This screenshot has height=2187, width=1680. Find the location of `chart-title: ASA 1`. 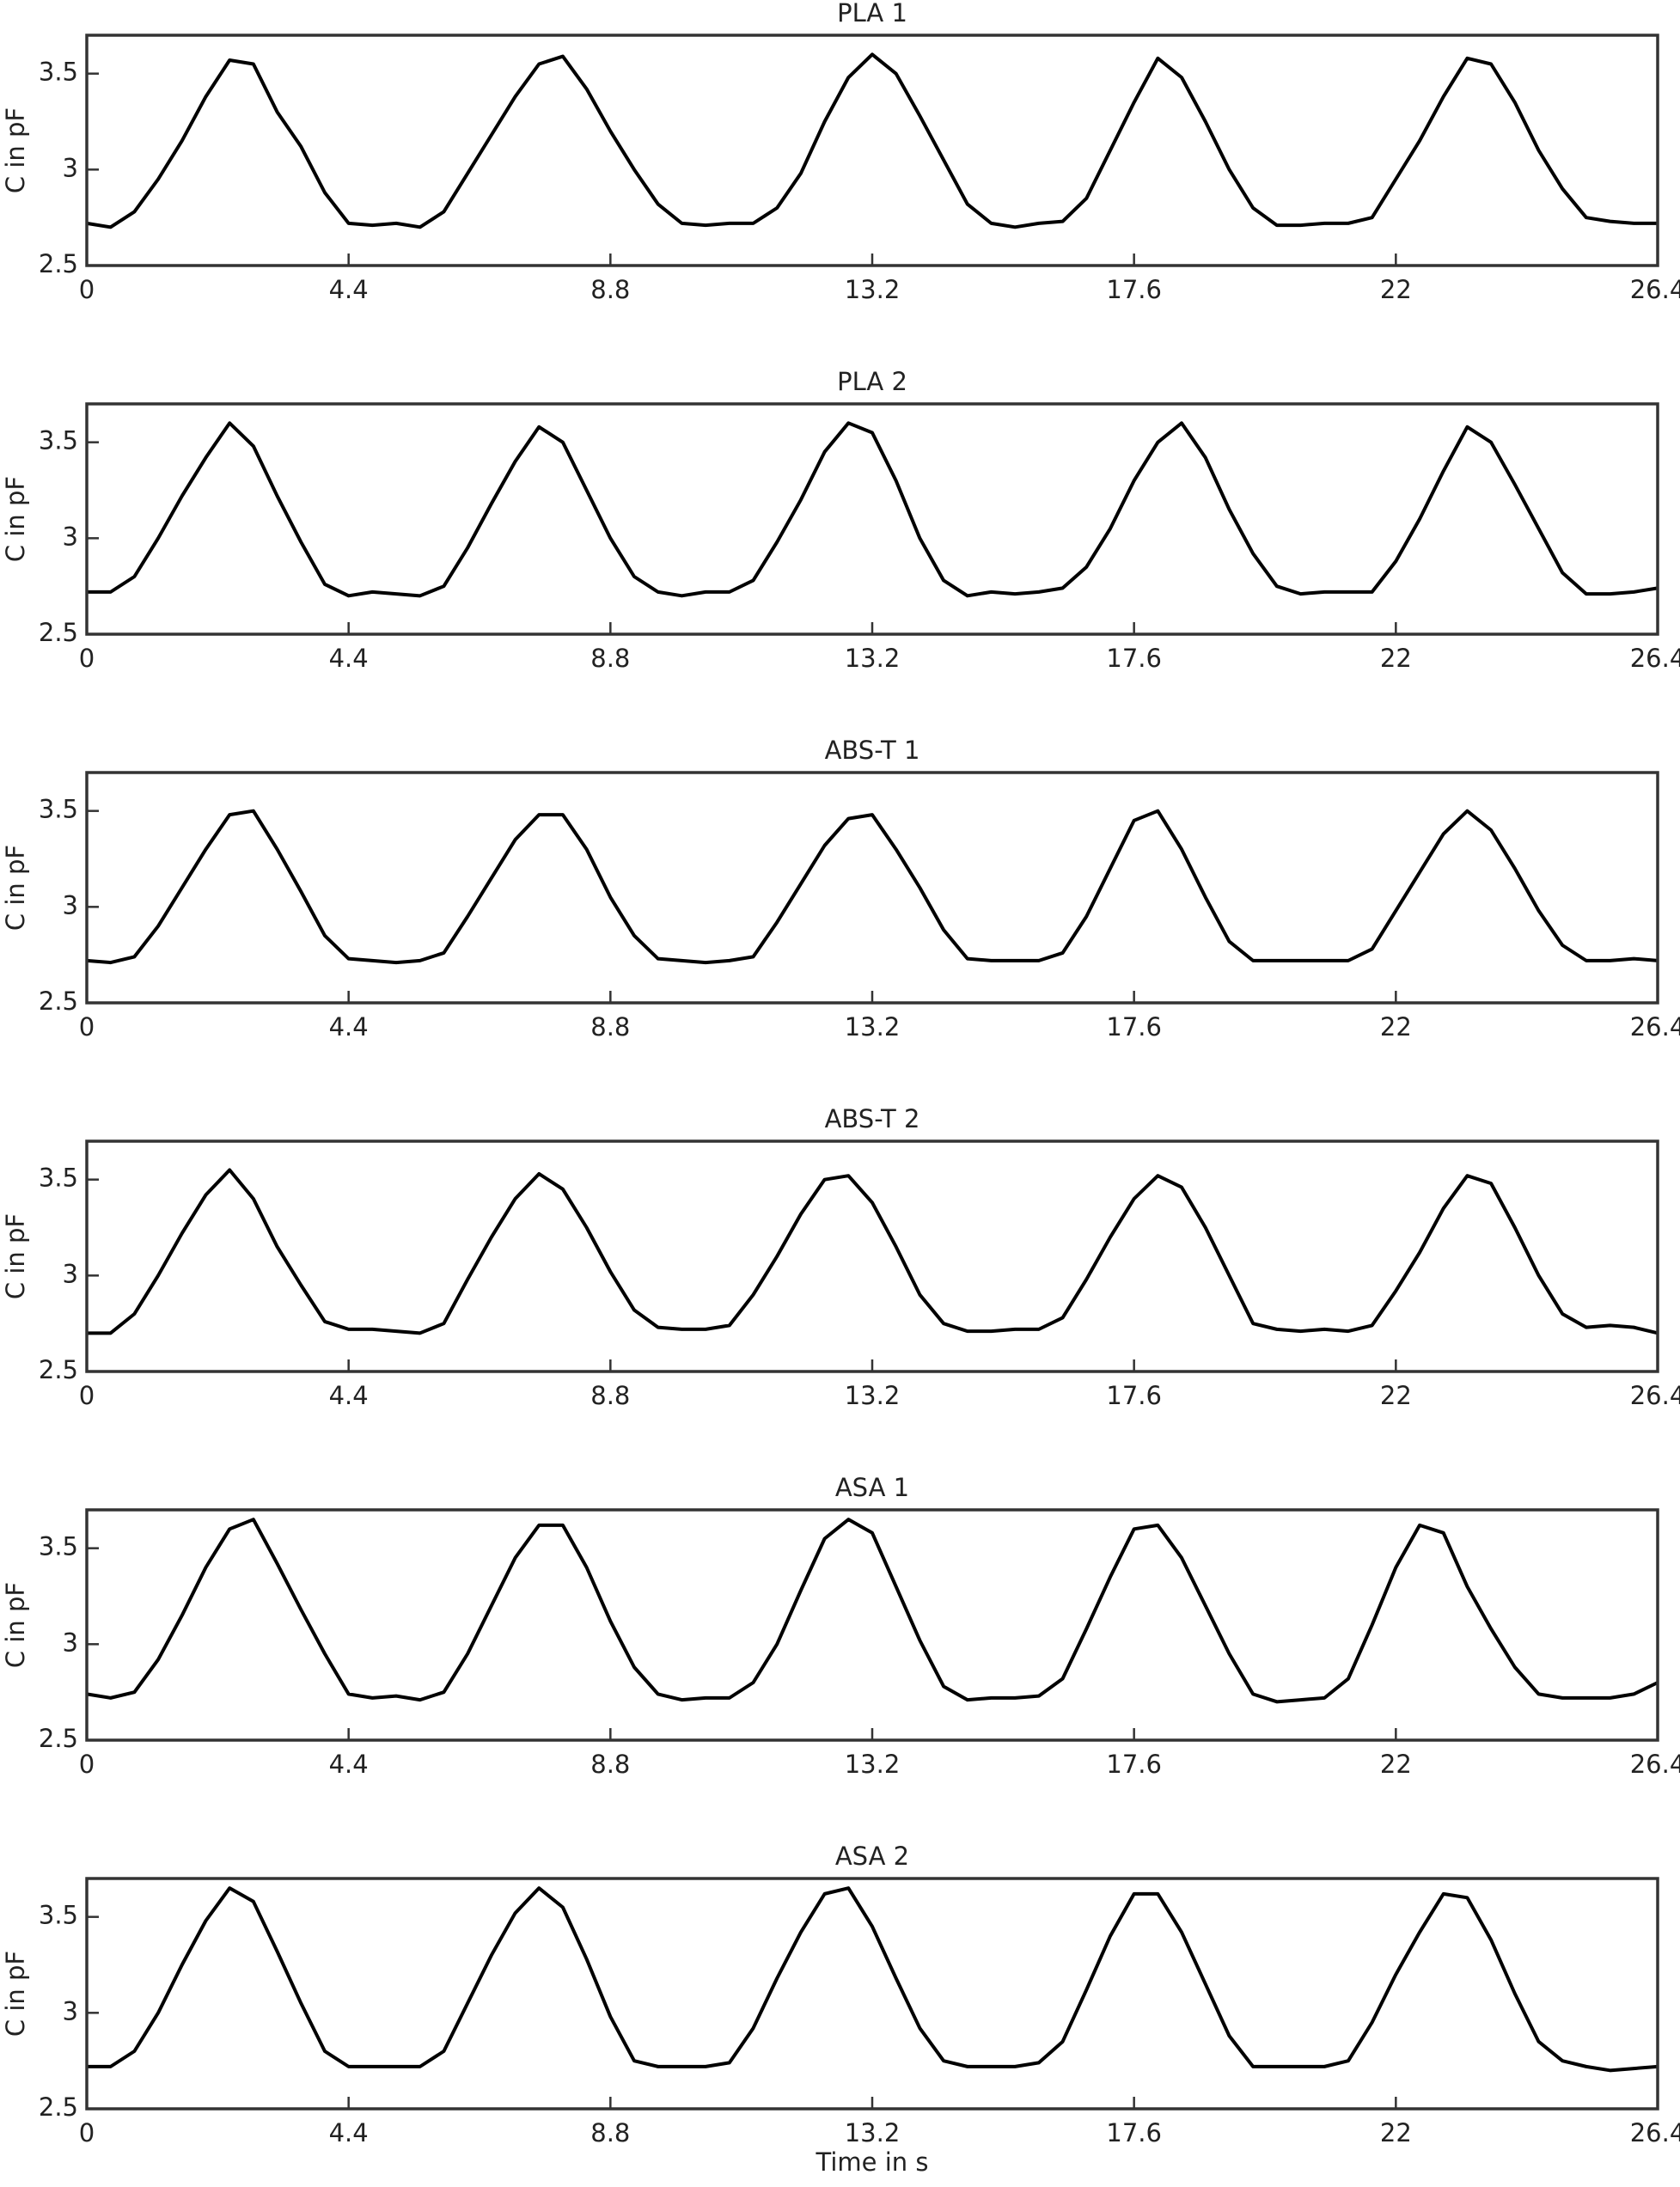

chart-title: ASA 1 is located at coordinates (872, 1488).